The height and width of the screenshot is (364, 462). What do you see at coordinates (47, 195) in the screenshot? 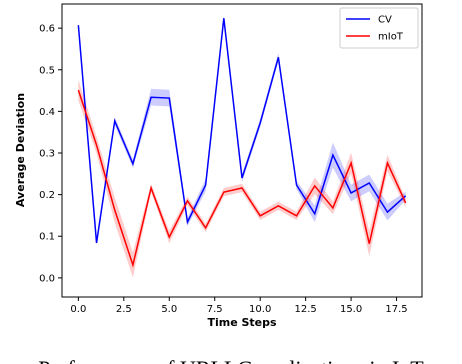
I see `y-tick-label: 0.2` at bounding box center [47, 195].